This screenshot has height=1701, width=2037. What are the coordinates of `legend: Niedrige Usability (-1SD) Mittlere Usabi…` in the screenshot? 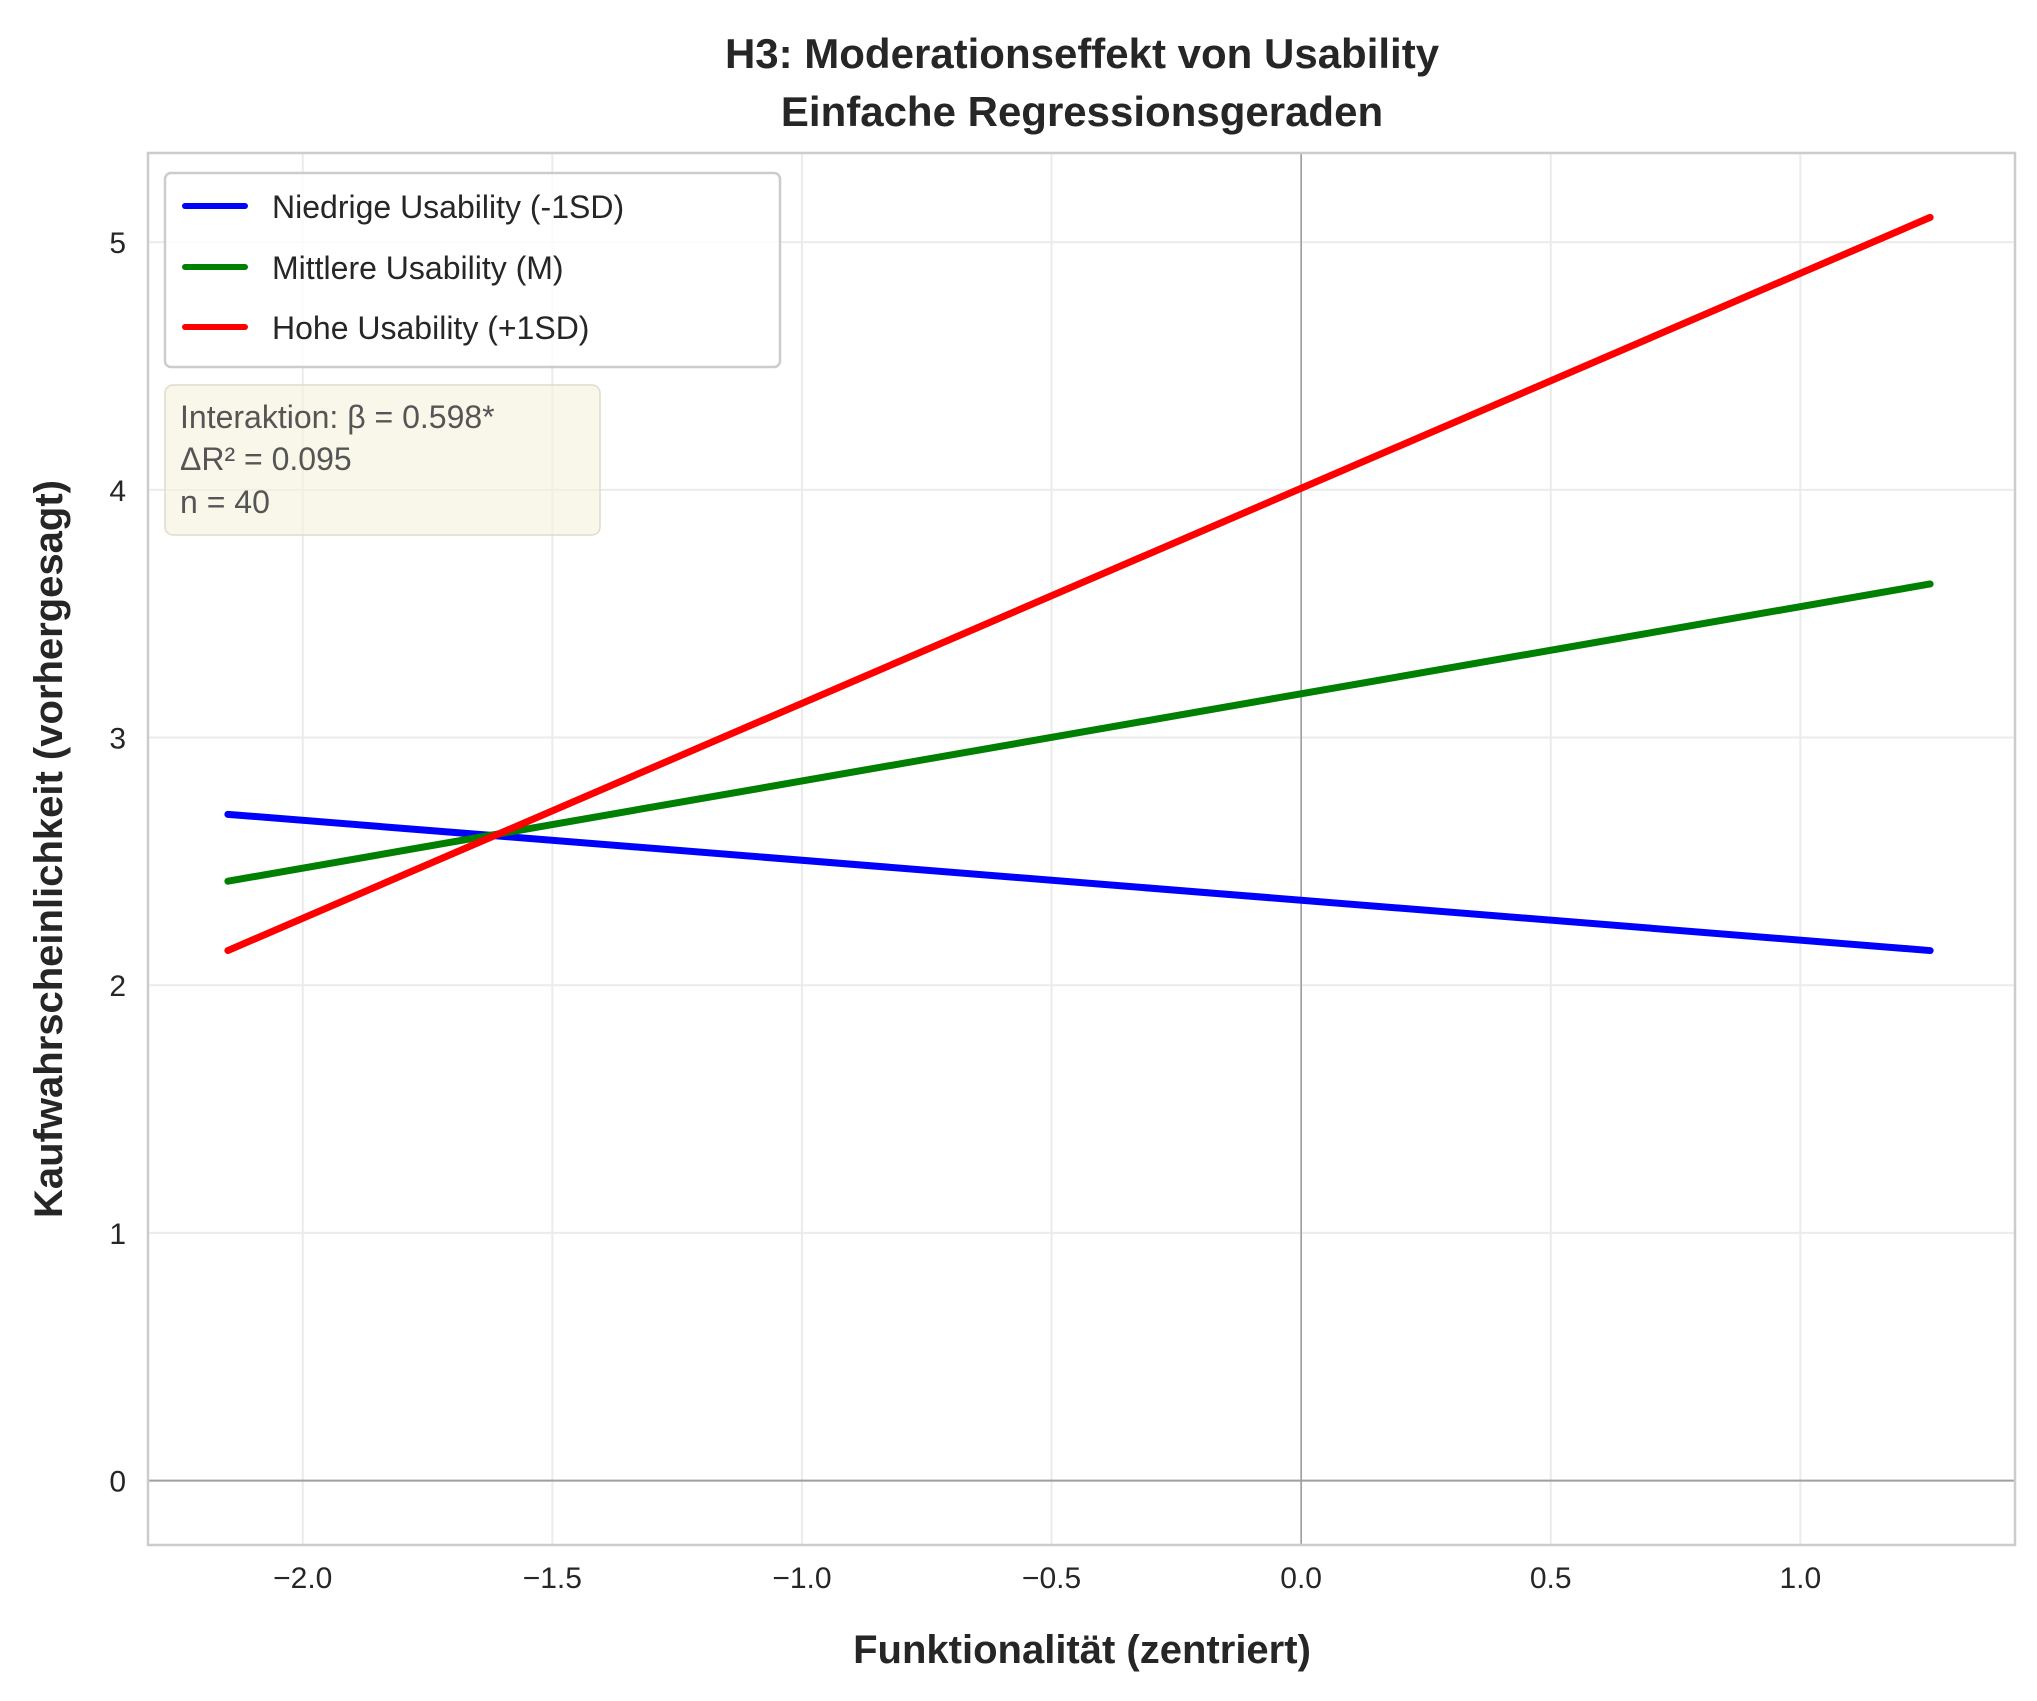 It's located at (472, 270).